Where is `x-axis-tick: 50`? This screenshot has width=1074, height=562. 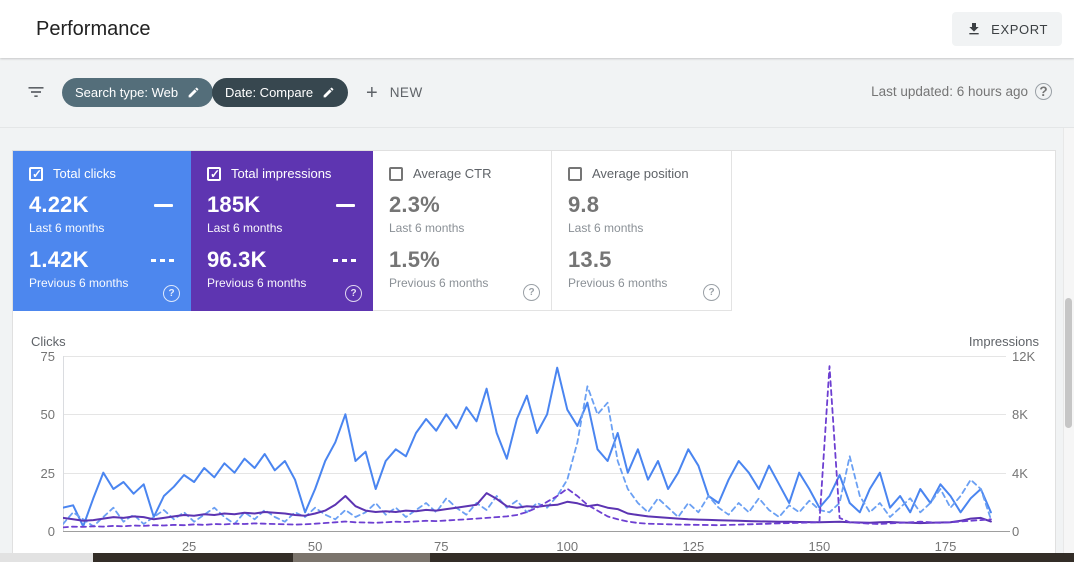 x-axis-tick: 50 is located at coordinates (315, 546).